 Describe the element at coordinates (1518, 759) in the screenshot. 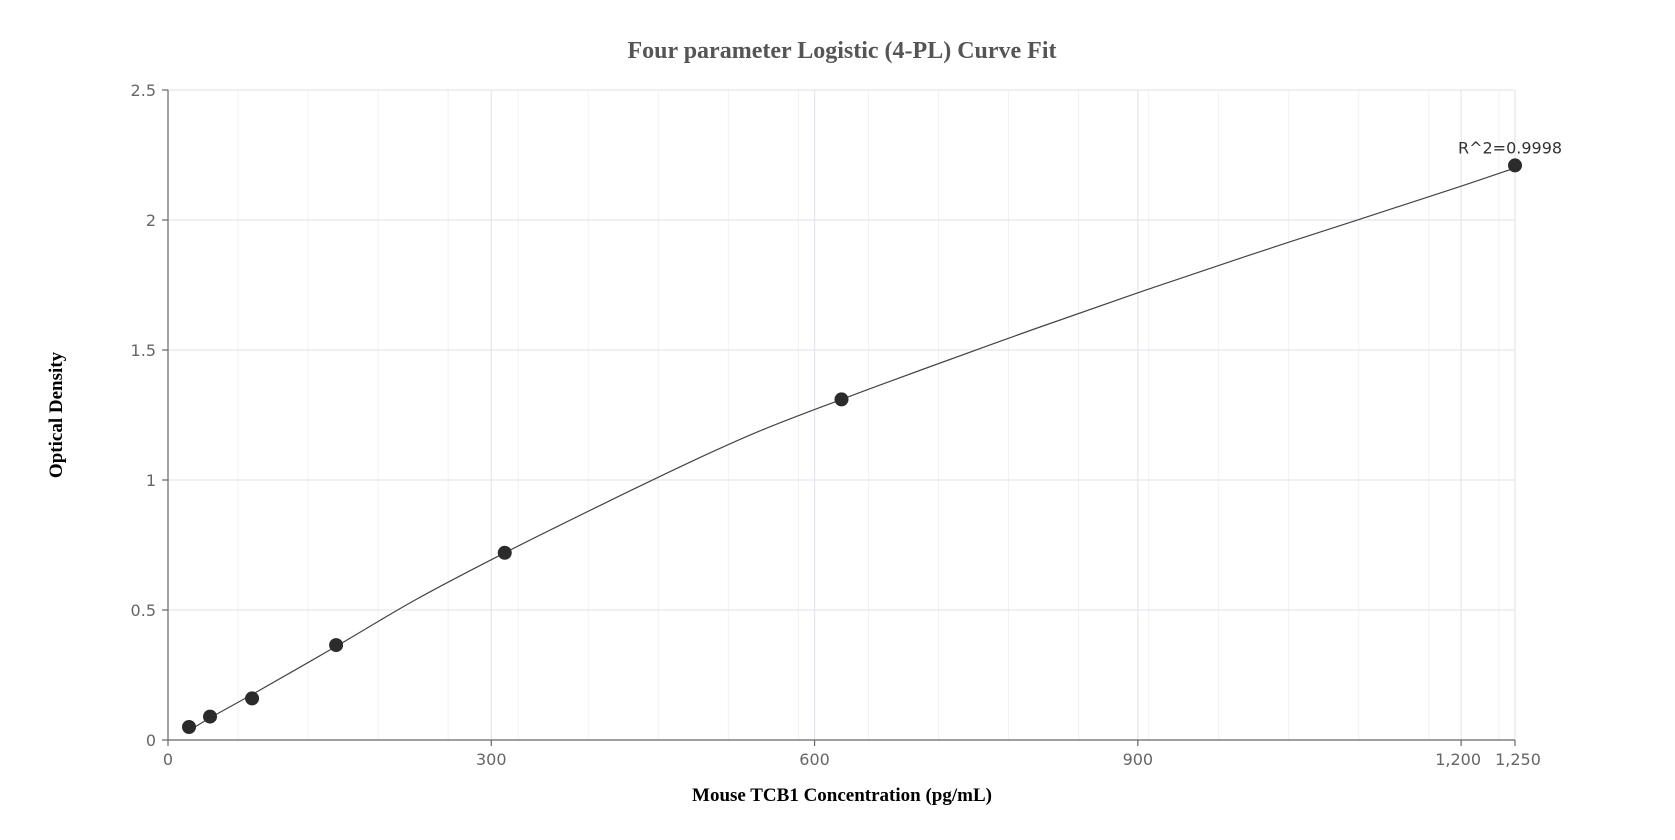

I see `x-tick-label: 1,250` at that location.